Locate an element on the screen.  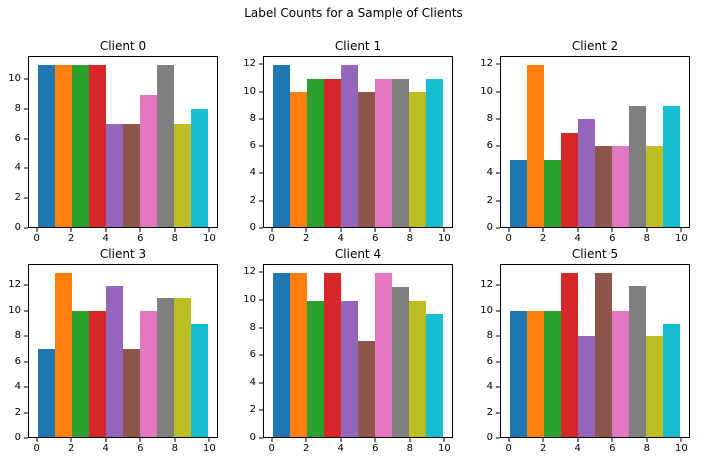
plot-area is located at coordinates (595, 351).